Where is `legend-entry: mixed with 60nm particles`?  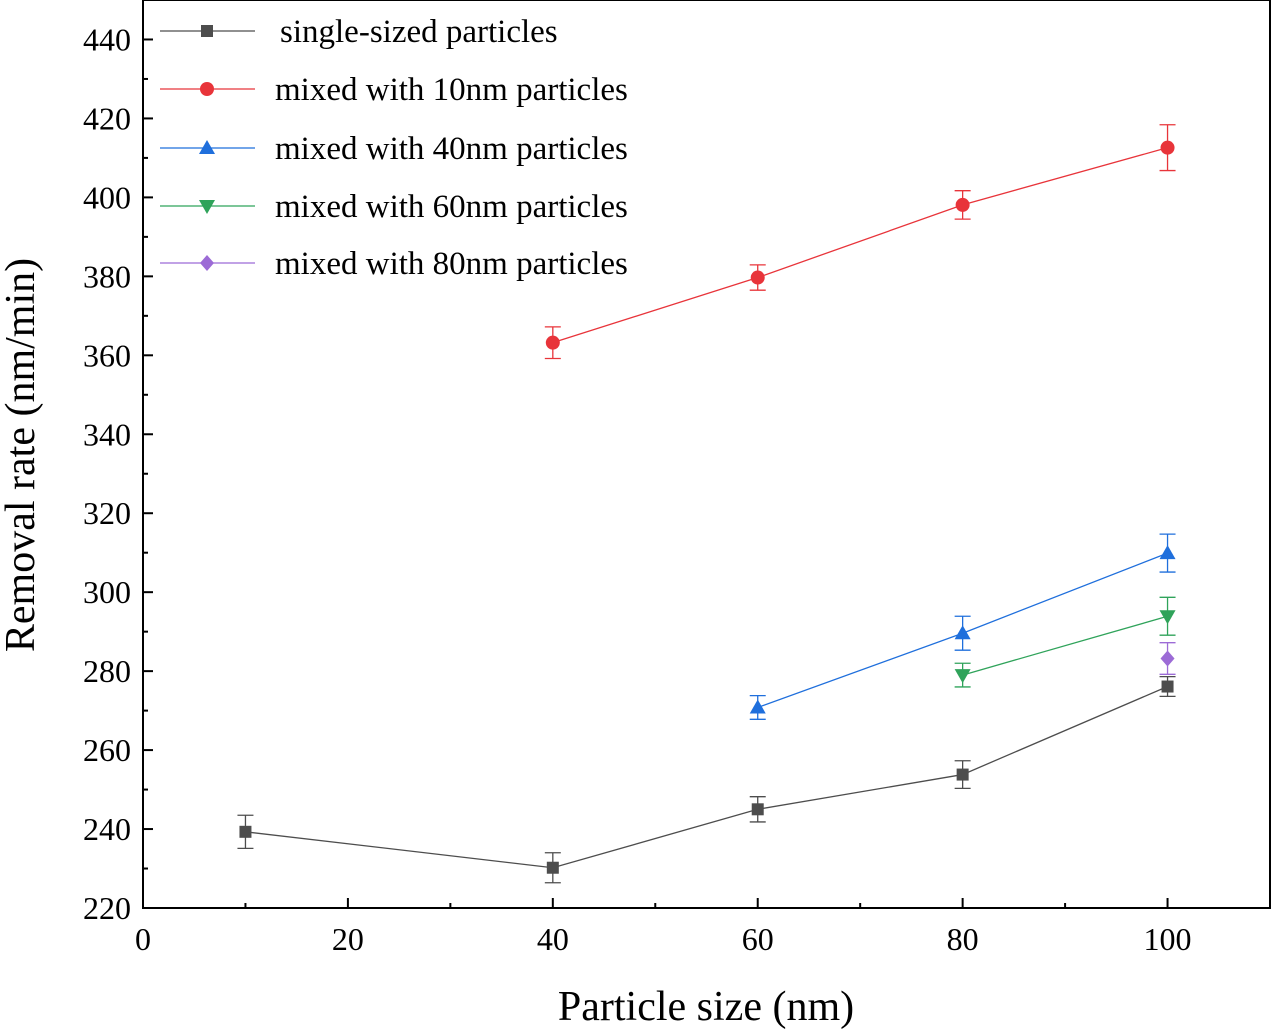 legend-entry: mixed with 60nm particles is located at coordinates (394, 207).